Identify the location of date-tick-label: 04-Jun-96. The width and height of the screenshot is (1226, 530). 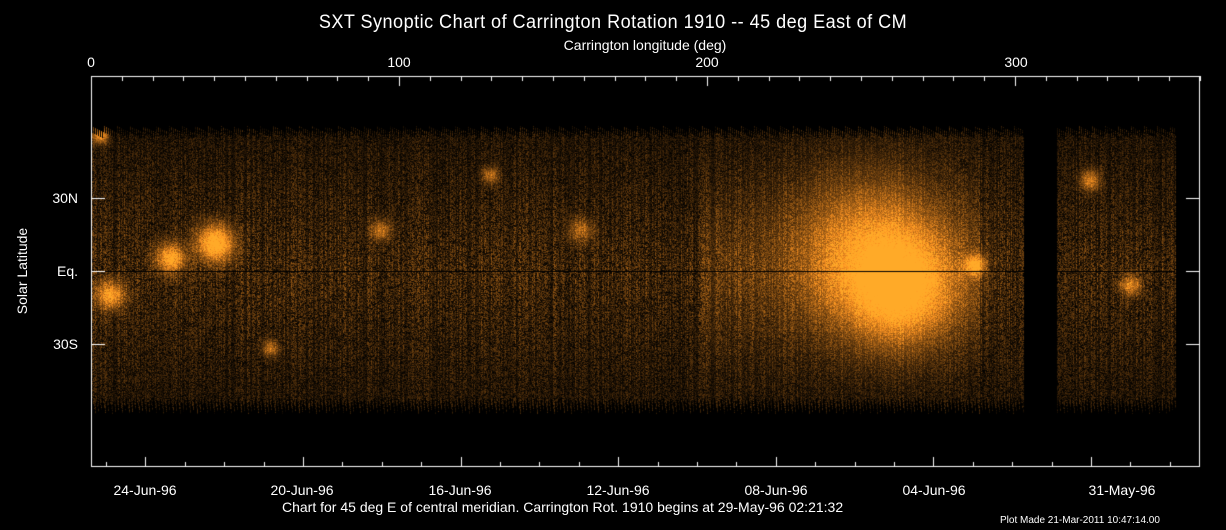
(934, 490).